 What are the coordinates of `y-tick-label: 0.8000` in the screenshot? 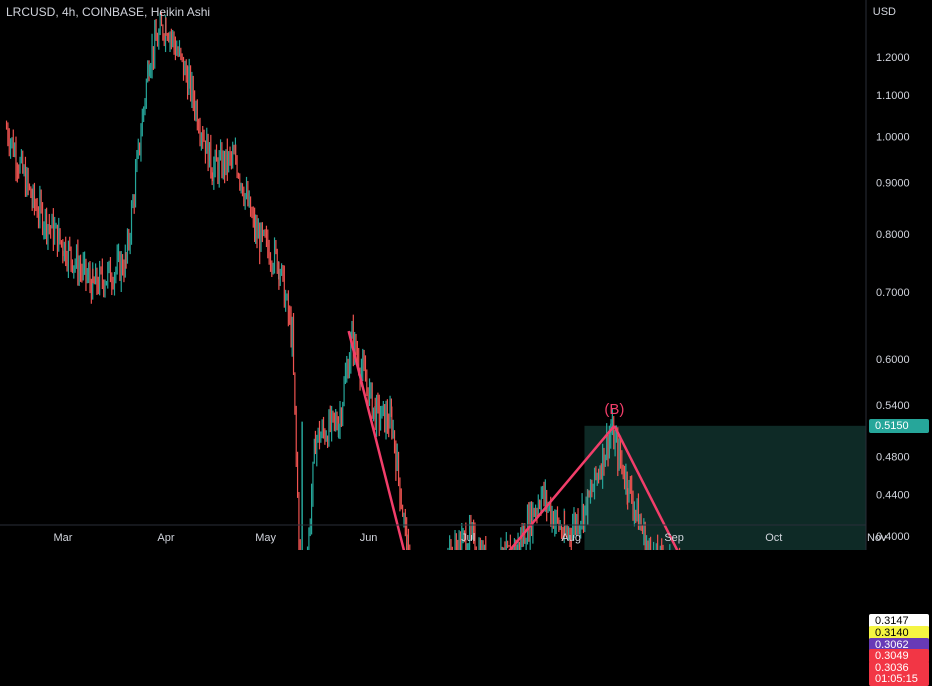 It's located at (893, 235).